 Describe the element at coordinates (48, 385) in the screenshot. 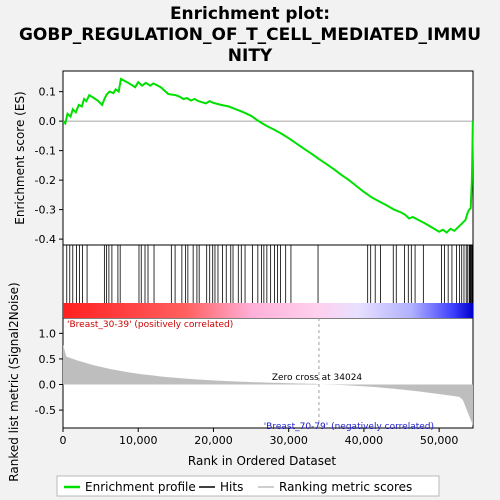

I see `metric-y-tick-label: 0.0` at that location.